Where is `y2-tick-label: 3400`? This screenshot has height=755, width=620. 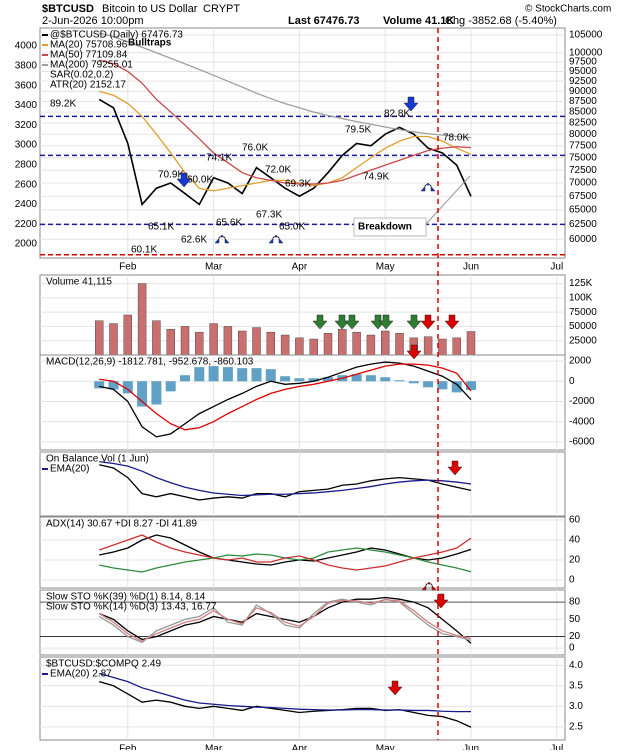 y2-tick-label: 3400 is located at coordinates (26, 105).